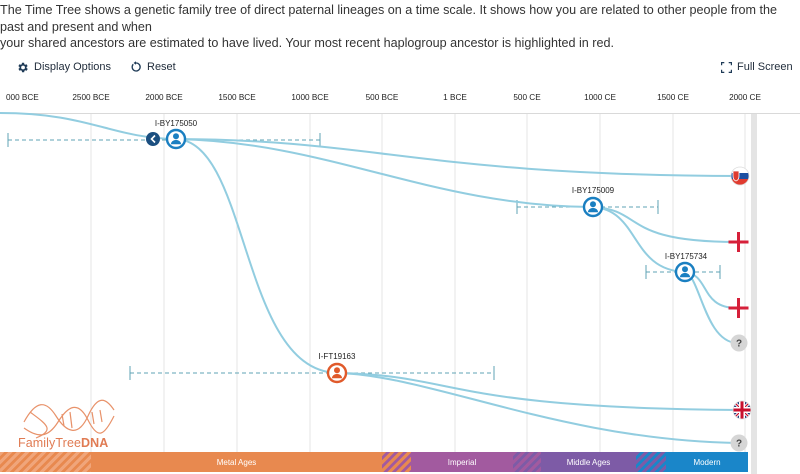 The image size is (800, 474). Describe the element at coordinates (23, 67) in the screenshot. I see `gear-icon` at that location.